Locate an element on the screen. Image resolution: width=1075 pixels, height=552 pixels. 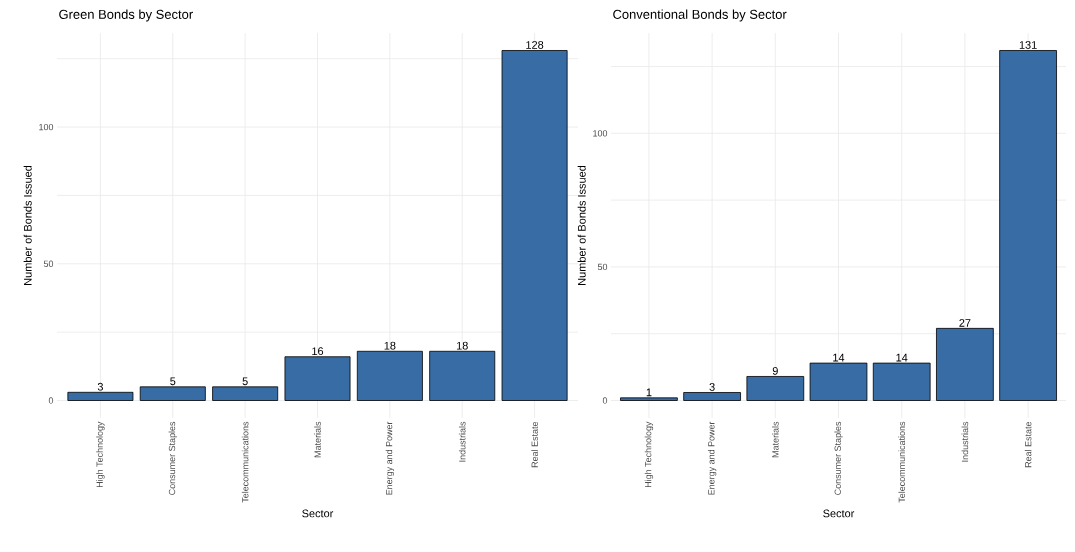
data-label: 27 is located at coordinates (965, 323).